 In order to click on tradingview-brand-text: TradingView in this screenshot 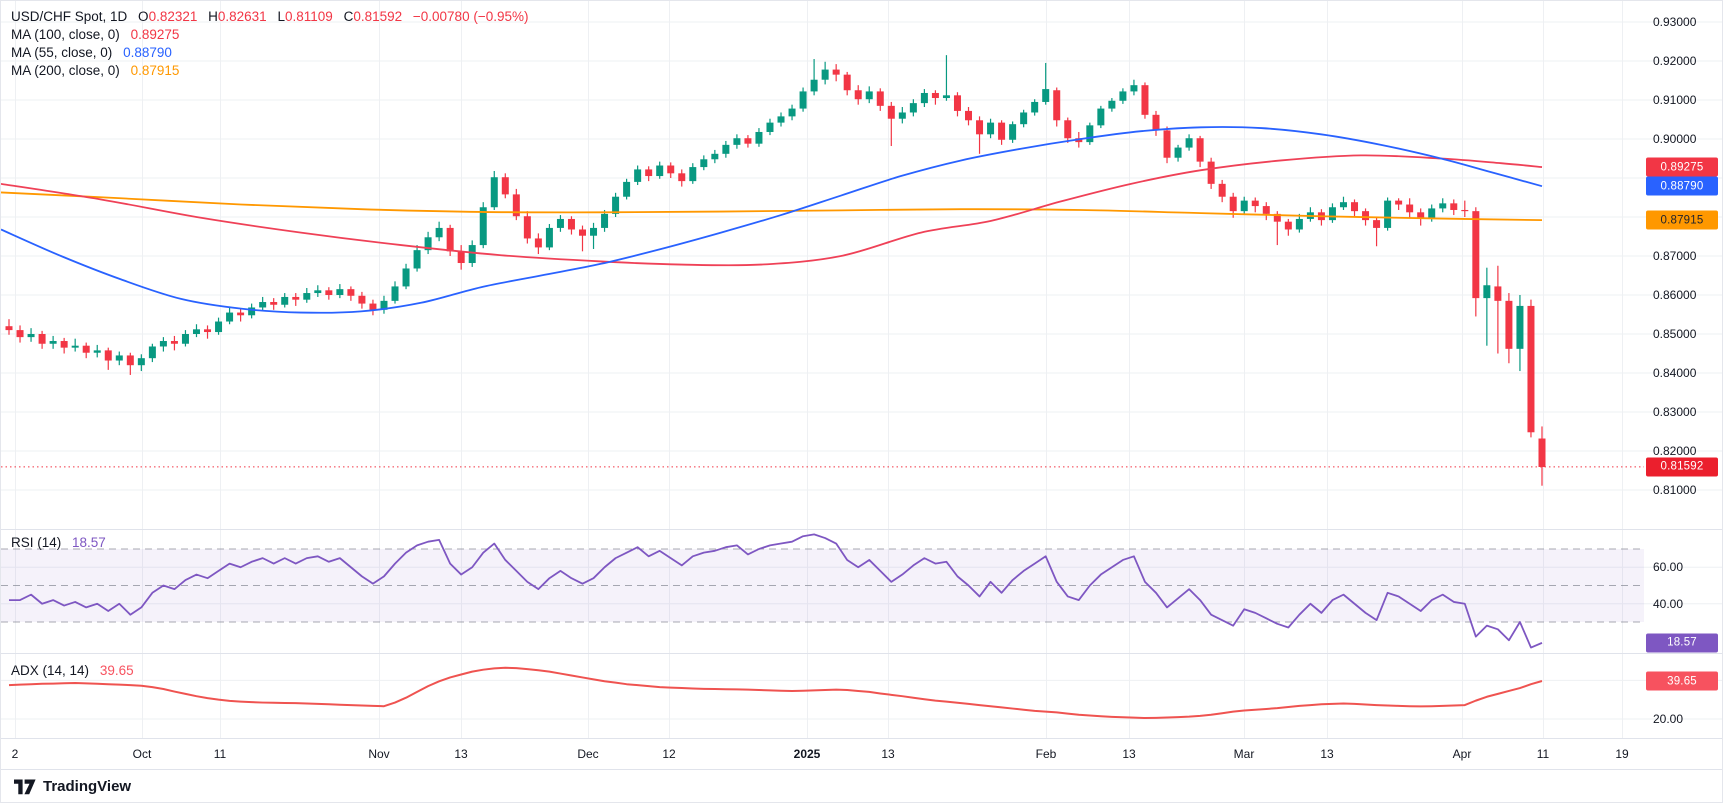, I will do `click(87, 786)`.